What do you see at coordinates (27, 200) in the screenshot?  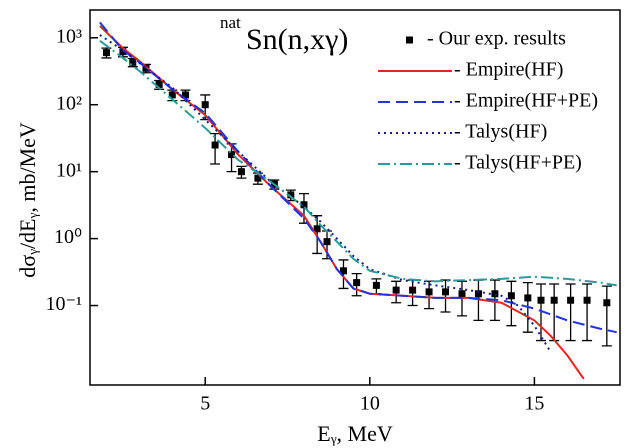 I see `y-axis-label: dσᵧ/dEᵧ, mb/MeV` at bounding box center [27, 200].